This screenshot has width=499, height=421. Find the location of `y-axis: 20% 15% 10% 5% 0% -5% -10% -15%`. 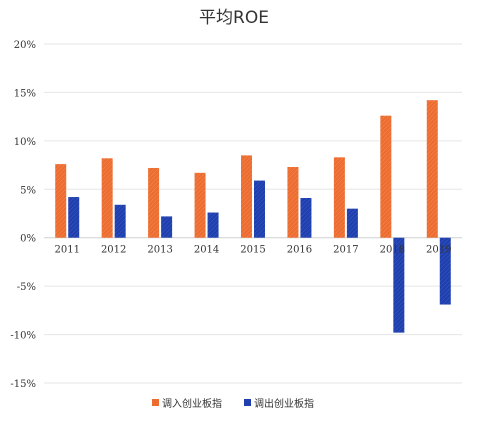

y-axis: 20% 15% 10% 5% 0% -5% -10% -15% is located at coordinates (23, 215).